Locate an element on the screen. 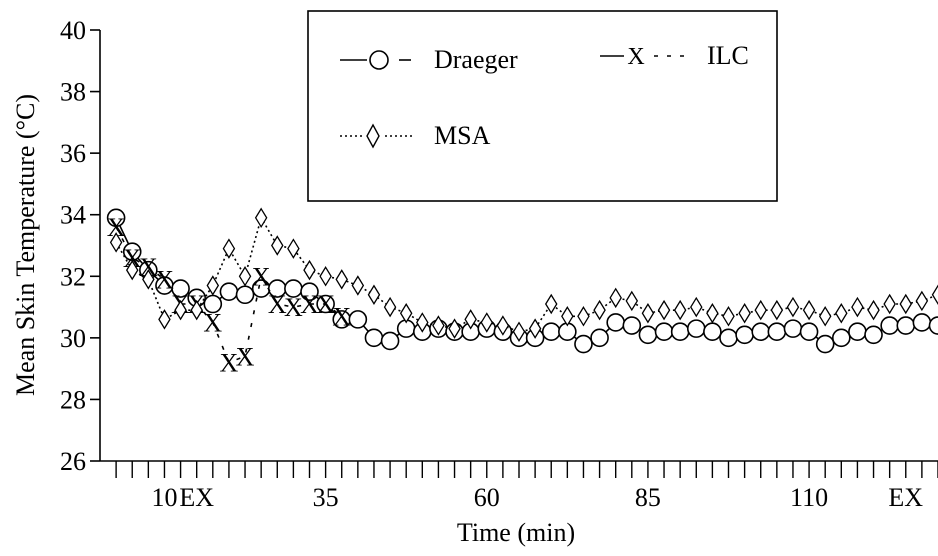  x-tick-label-1: EX is located at coordinates (196, 497).